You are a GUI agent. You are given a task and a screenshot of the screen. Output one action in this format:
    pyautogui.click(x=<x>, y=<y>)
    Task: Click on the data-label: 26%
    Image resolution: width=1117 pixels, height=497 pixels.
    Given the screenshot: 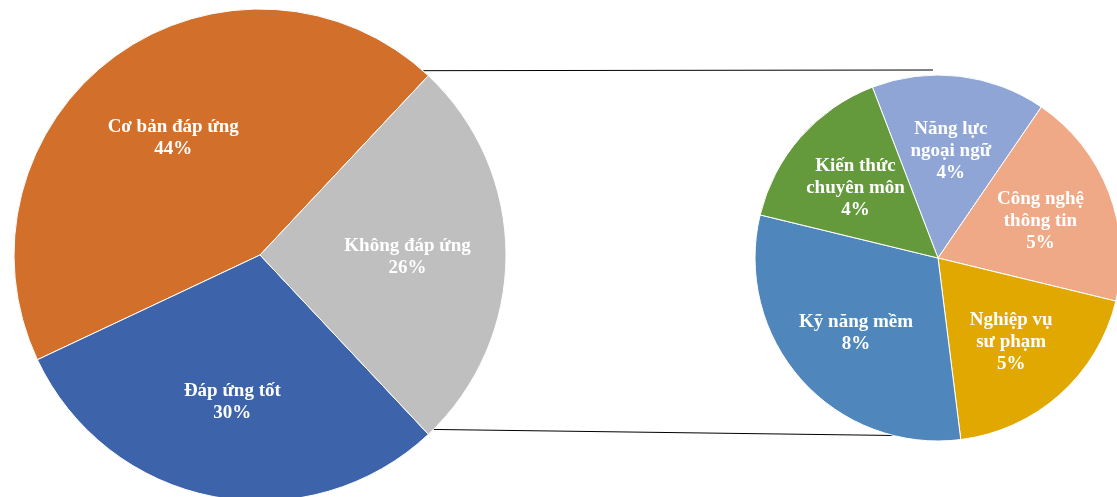 What is the action you would take?
    pyautogui.click(x=407, y=266)
    